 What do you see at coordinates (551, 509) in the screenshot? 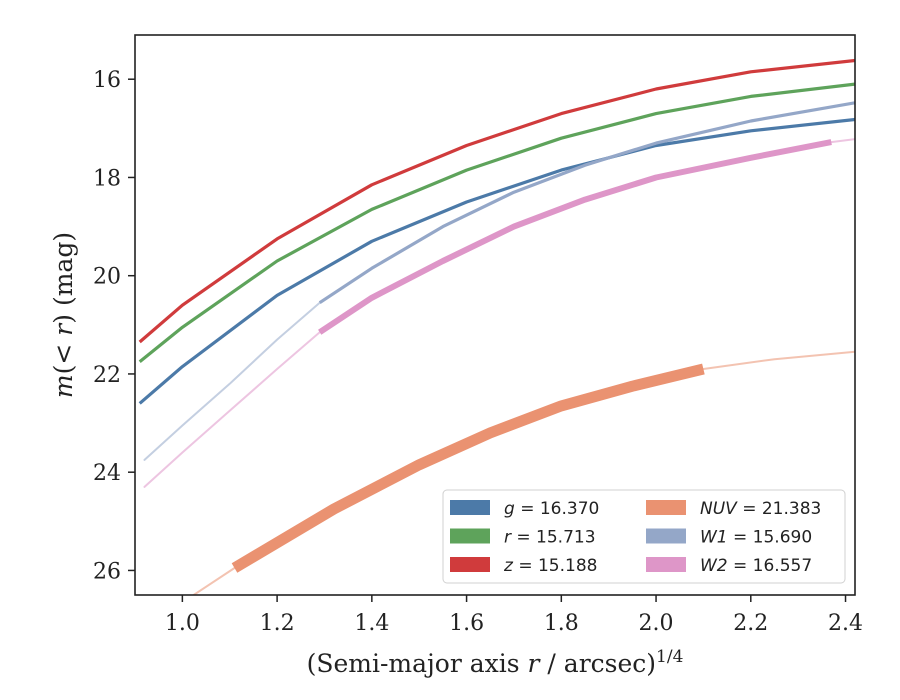
I see `legend-label-g: g = 16.370` at bounding box center [551, 509].